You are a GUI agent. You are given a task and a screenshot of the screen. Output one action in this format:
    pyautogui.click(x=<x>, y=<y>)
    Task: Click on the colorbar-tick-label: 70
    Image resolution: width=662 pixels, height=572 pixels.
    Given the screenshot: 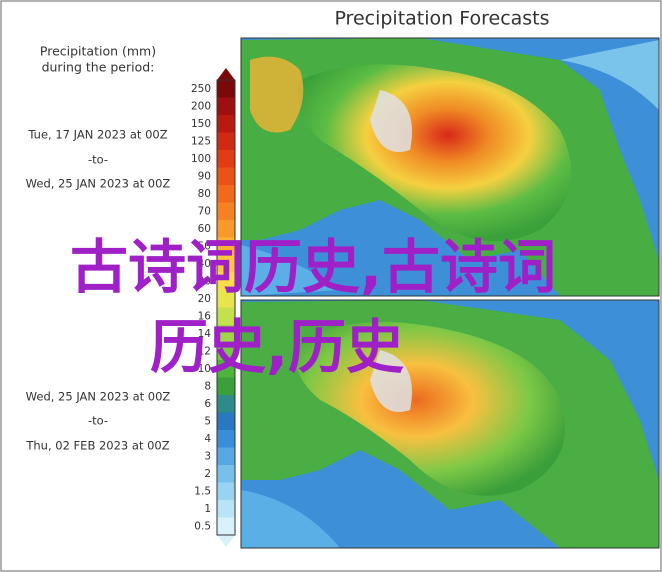 What is the action you would take?
    pyautogui.click(x=204, y=211)
    